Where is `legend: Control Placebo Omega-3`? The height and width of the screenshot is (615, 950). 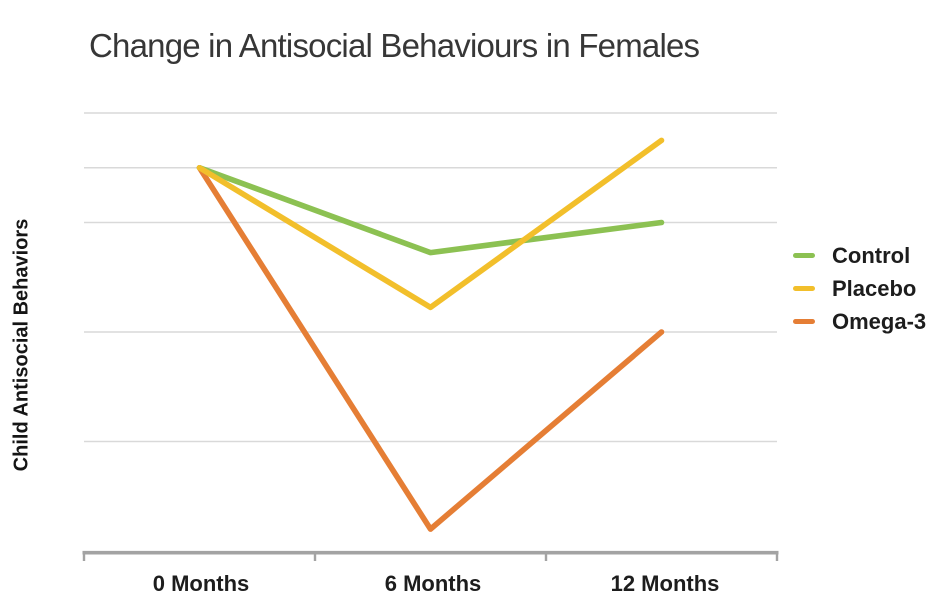
legend: Control Placebo Omega-3 is located at coordinates (859, 288).